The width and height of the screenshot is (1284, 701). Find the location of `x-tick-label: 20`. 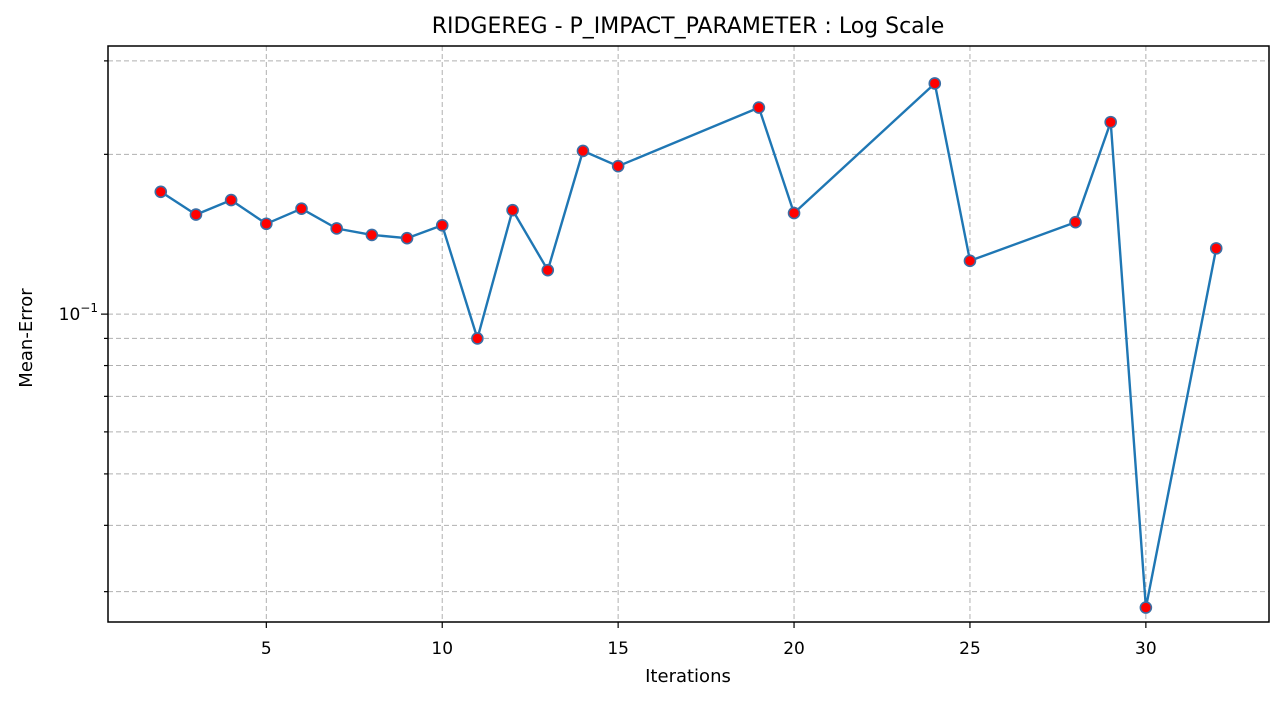

x-tick-label: 20 is located at coordinates (794, 649).